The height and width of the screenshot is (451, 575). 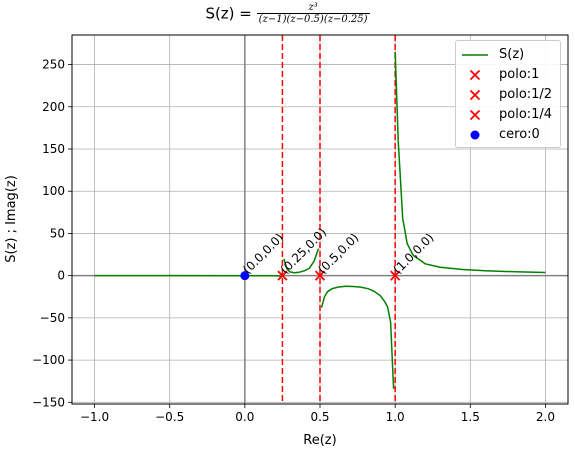 I want to click on chart-title-denominator: (z−1)(z−0.5)(z−0.25), so click(x=313, y=19).